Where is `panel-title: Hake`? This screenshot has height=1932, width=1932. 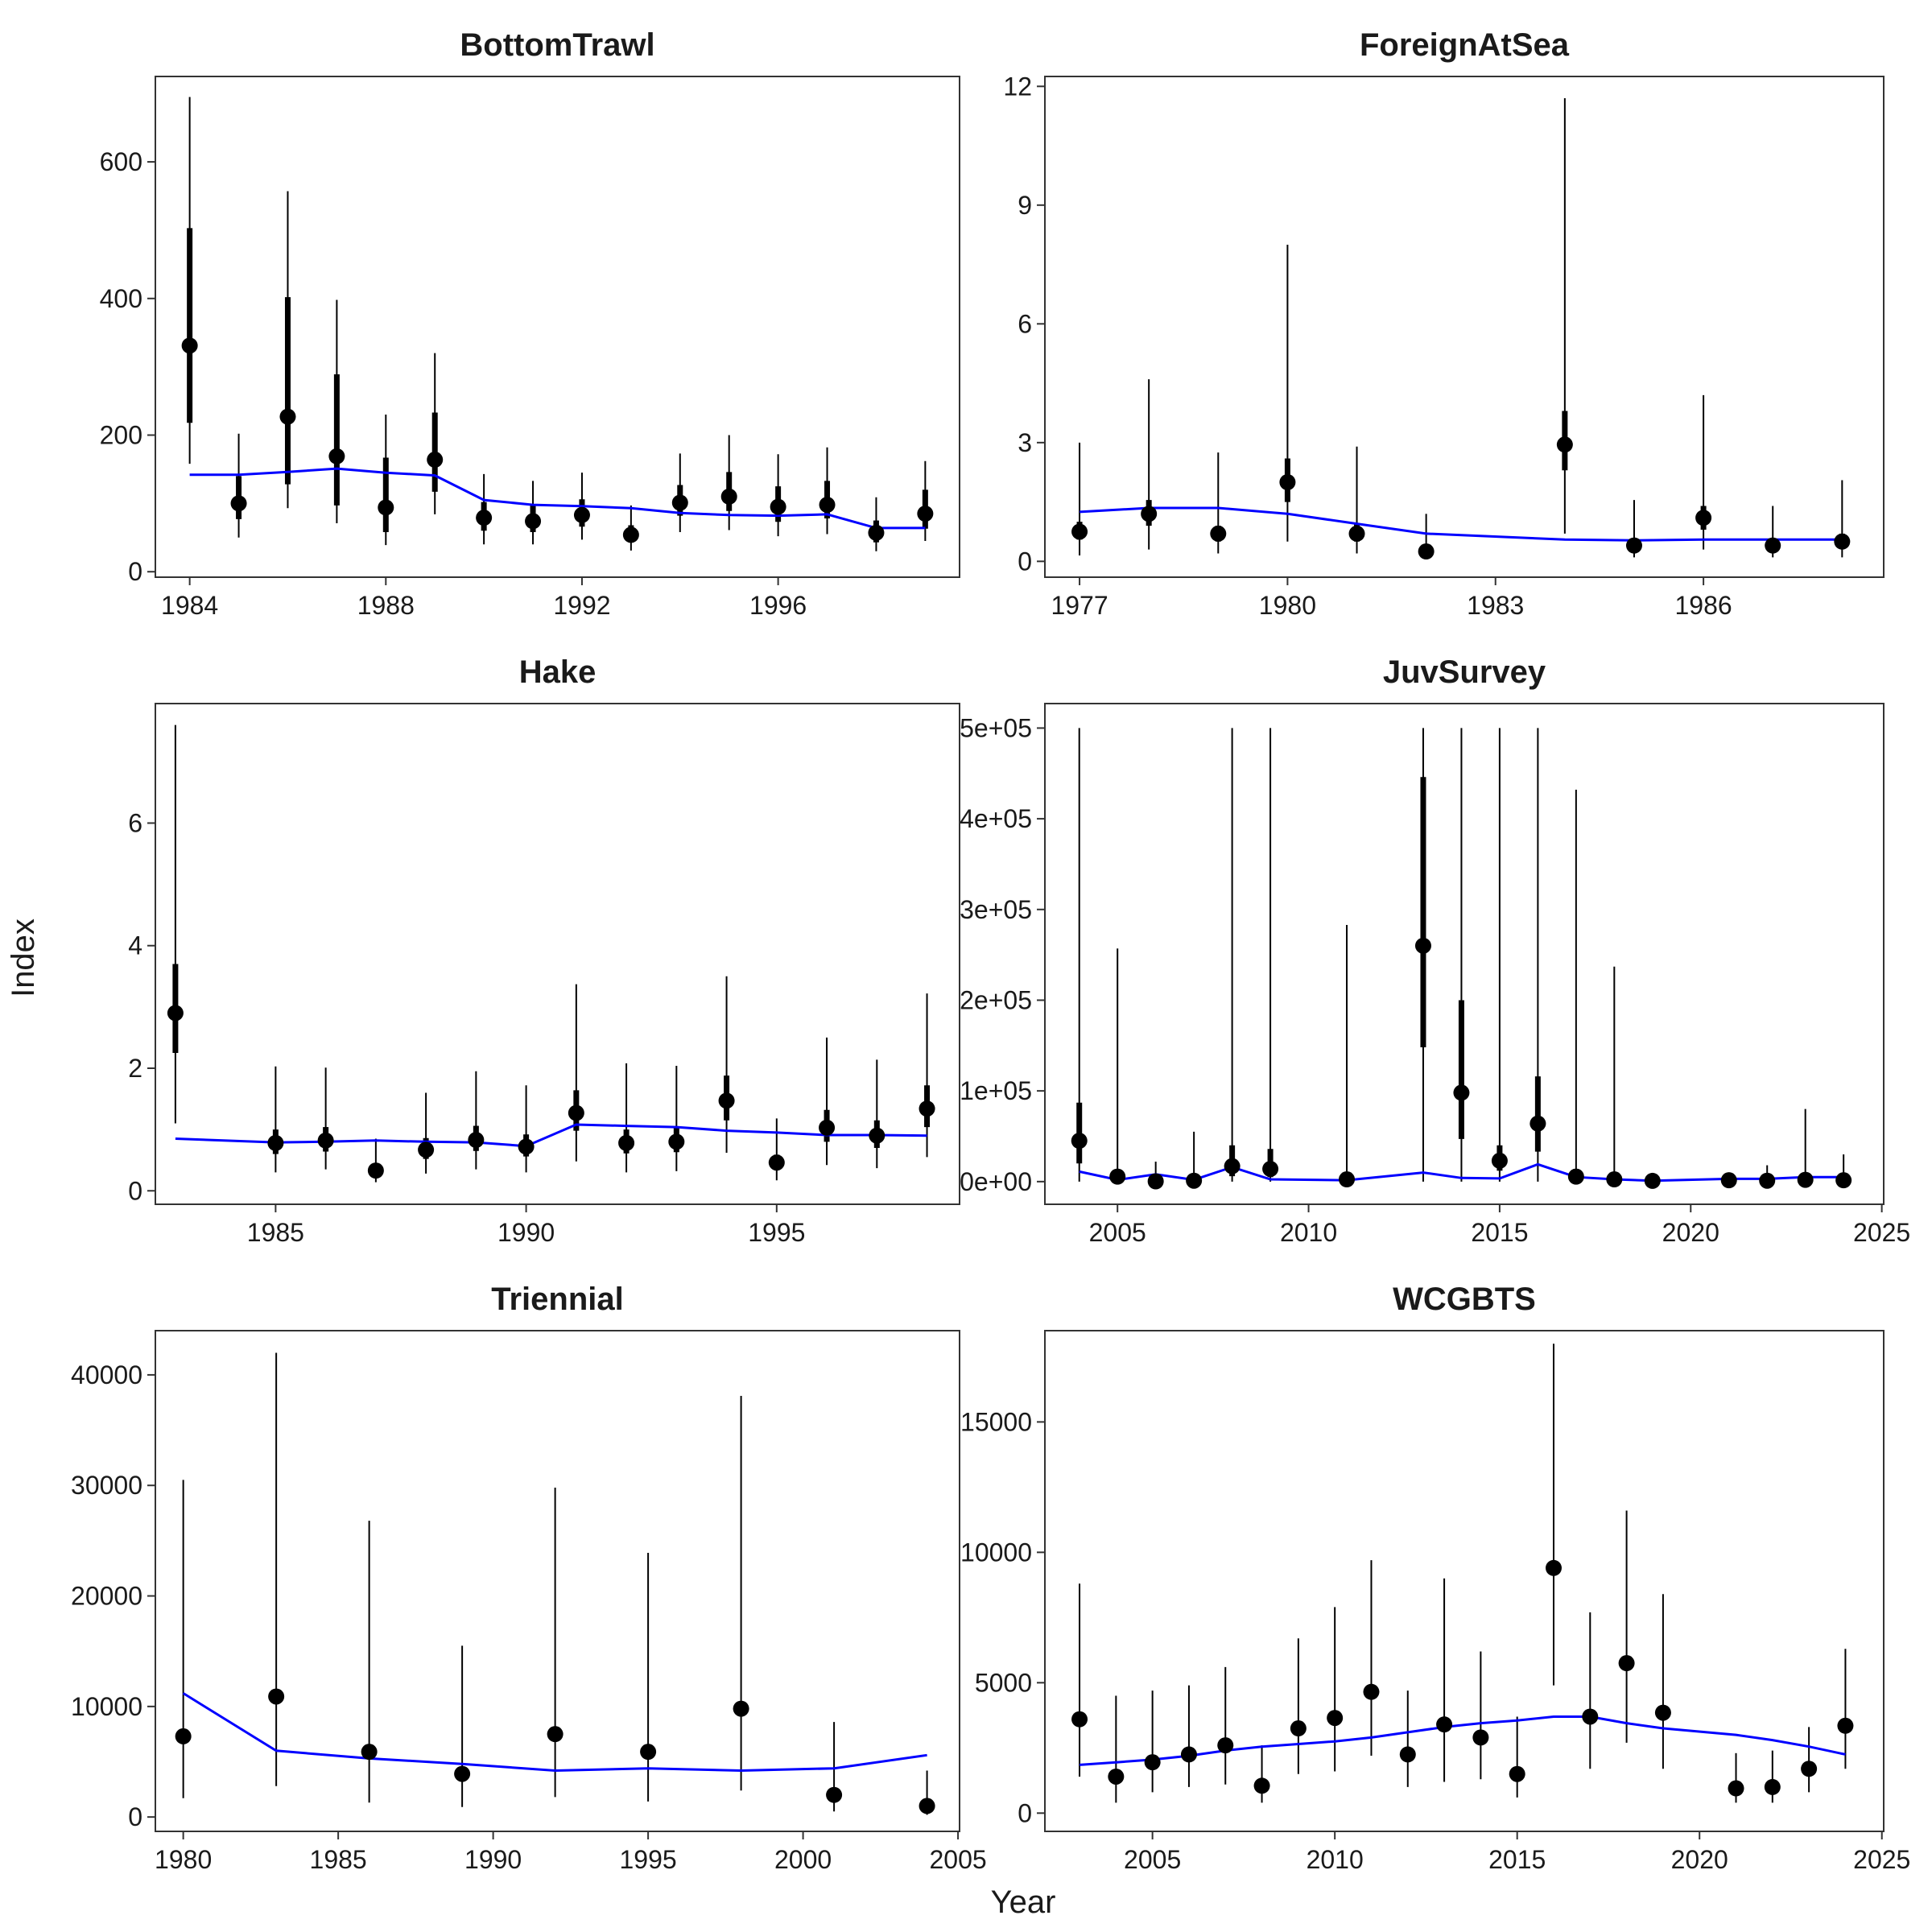
panel-title: Hake is located at coordinates (558, 672).